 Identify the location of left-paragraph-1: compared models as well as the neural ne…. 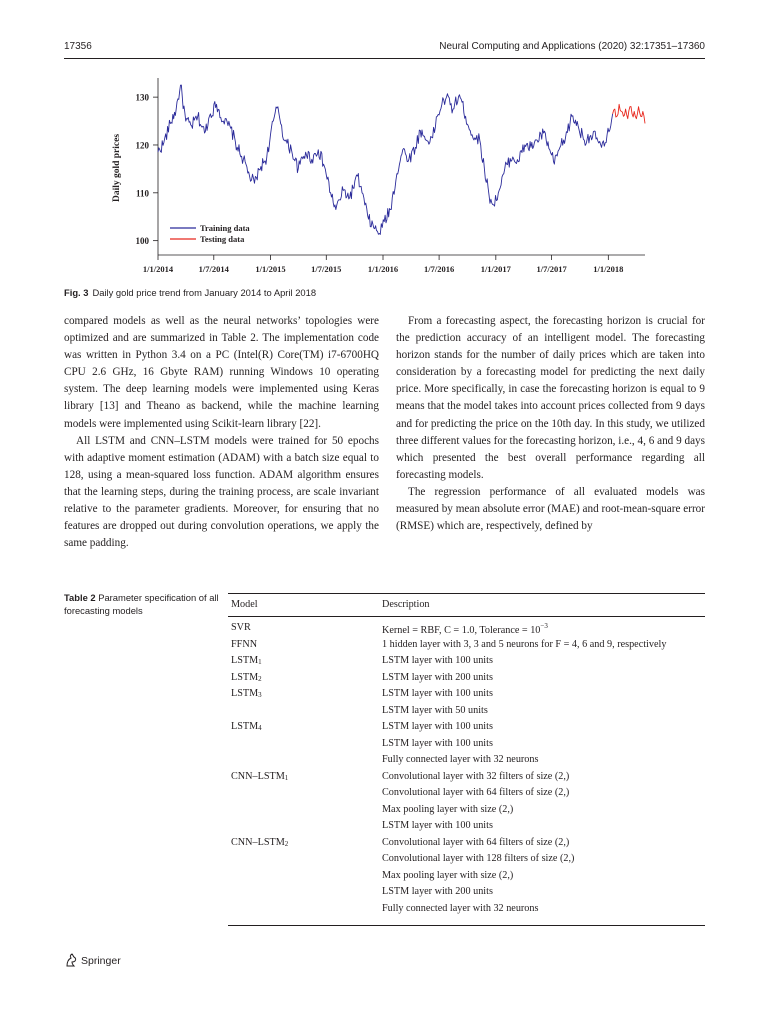
(221, 372).